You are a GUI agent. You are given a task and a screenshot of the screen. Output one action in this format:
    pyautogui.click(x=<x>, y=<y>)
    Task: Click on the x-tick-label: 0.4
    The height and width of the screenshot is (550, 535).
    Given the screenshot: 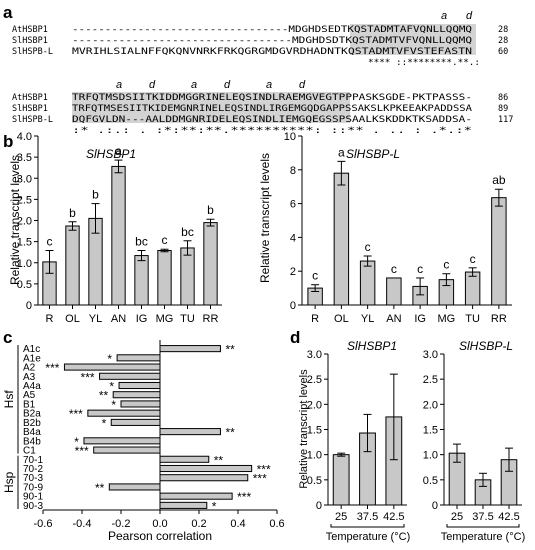 What is the action you would take?
    pyautogui.click(x=237, y=524)
    